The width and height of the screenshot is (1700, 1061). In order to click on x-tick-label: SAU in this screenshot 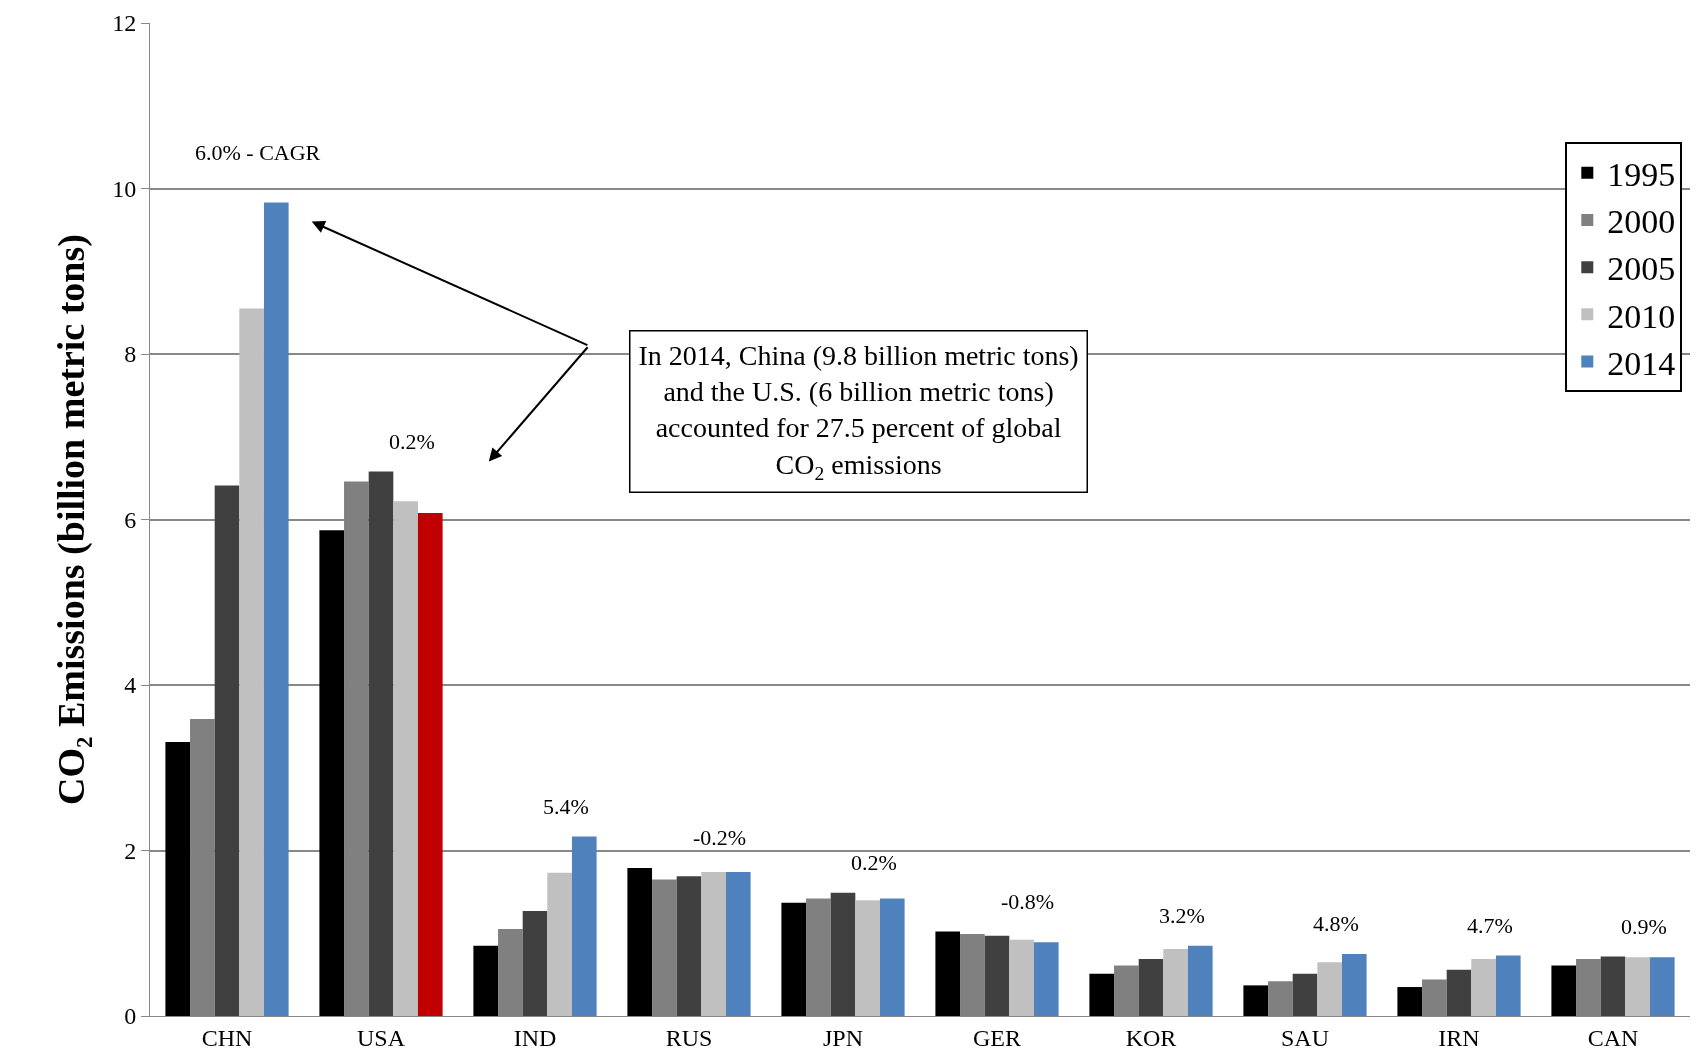, I will do `click(1305, 1037)`.